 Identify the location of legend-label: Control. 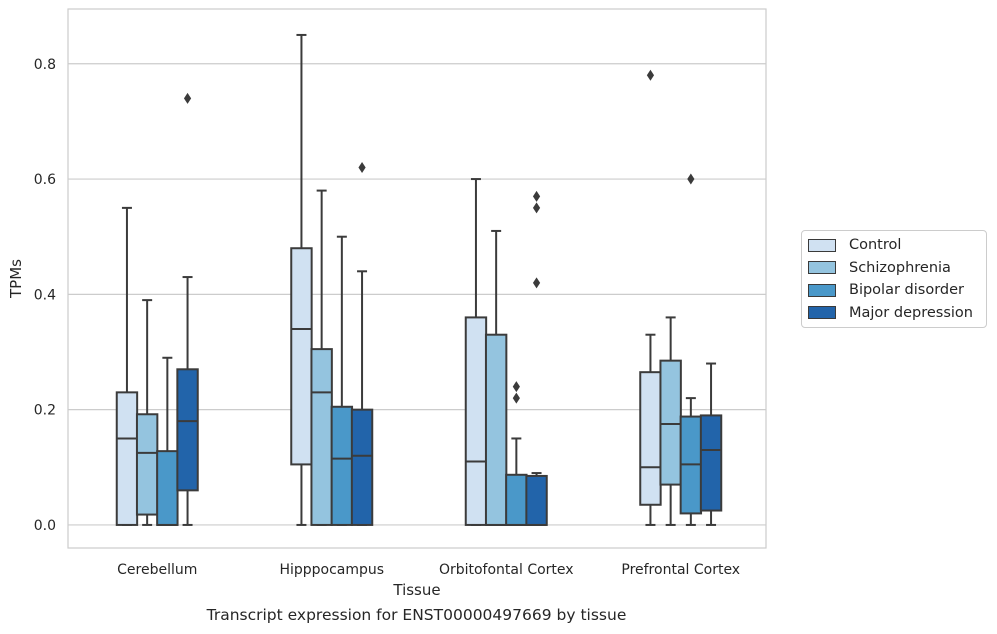
(875, 245).